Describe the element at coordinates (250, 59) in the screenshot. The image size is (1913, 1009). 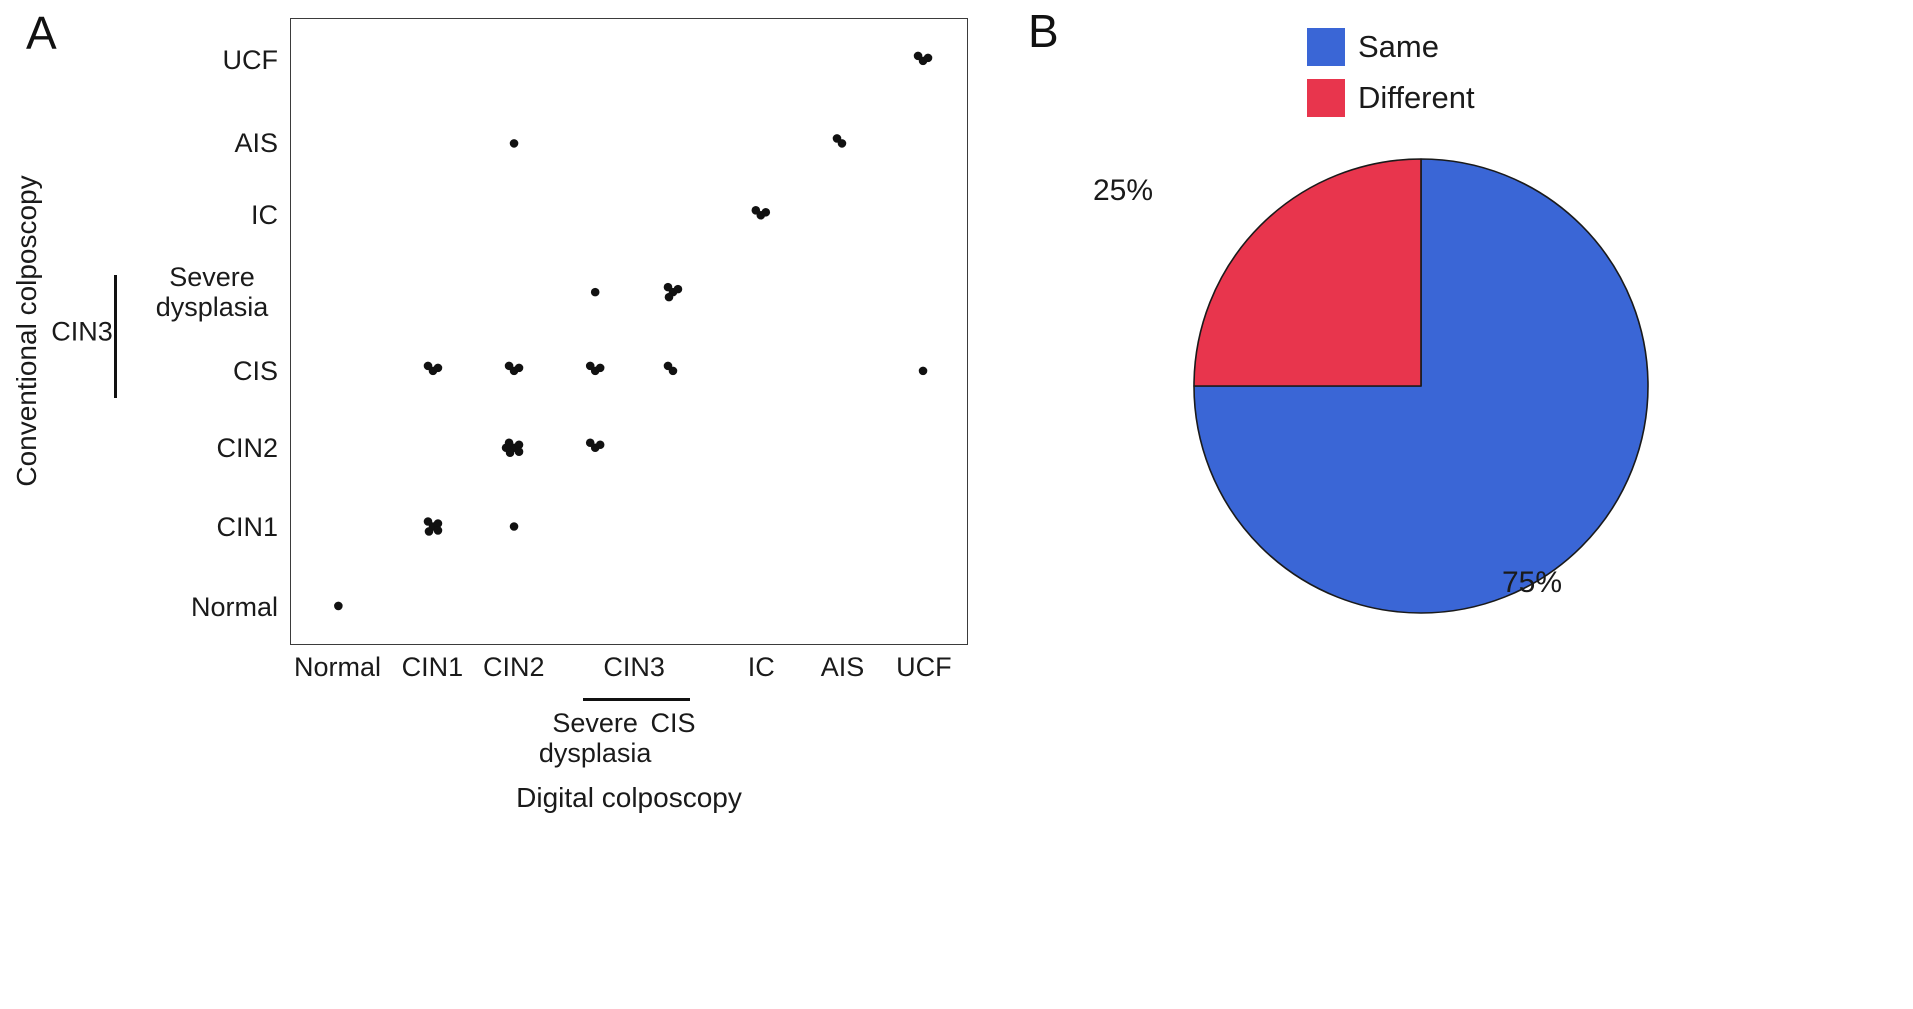
I see `y-tick-label: UCF` at that location.